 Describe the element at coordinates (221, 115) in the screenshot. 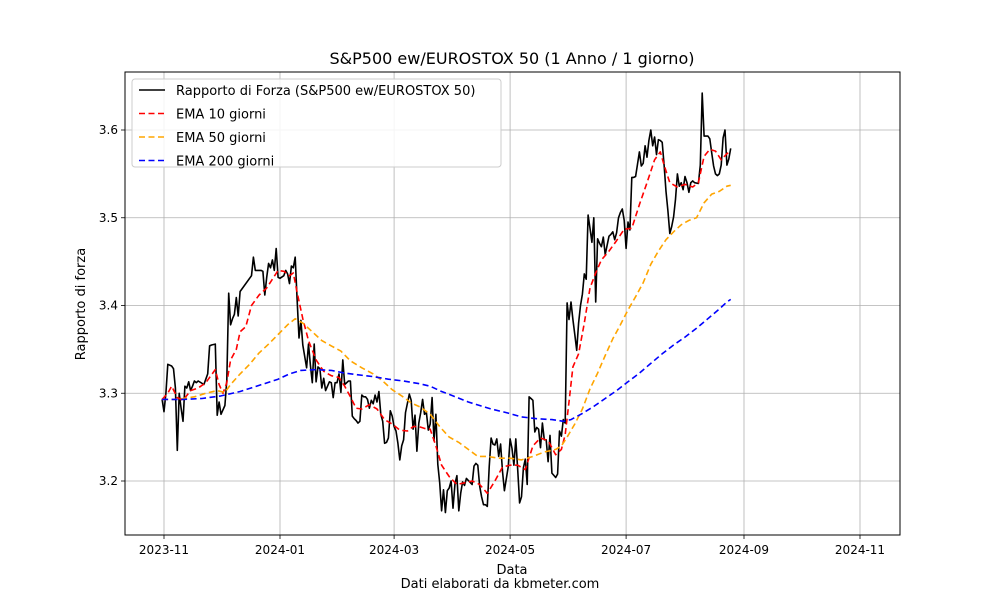

I see `legend-label: EMA 10 giorni` at that location.